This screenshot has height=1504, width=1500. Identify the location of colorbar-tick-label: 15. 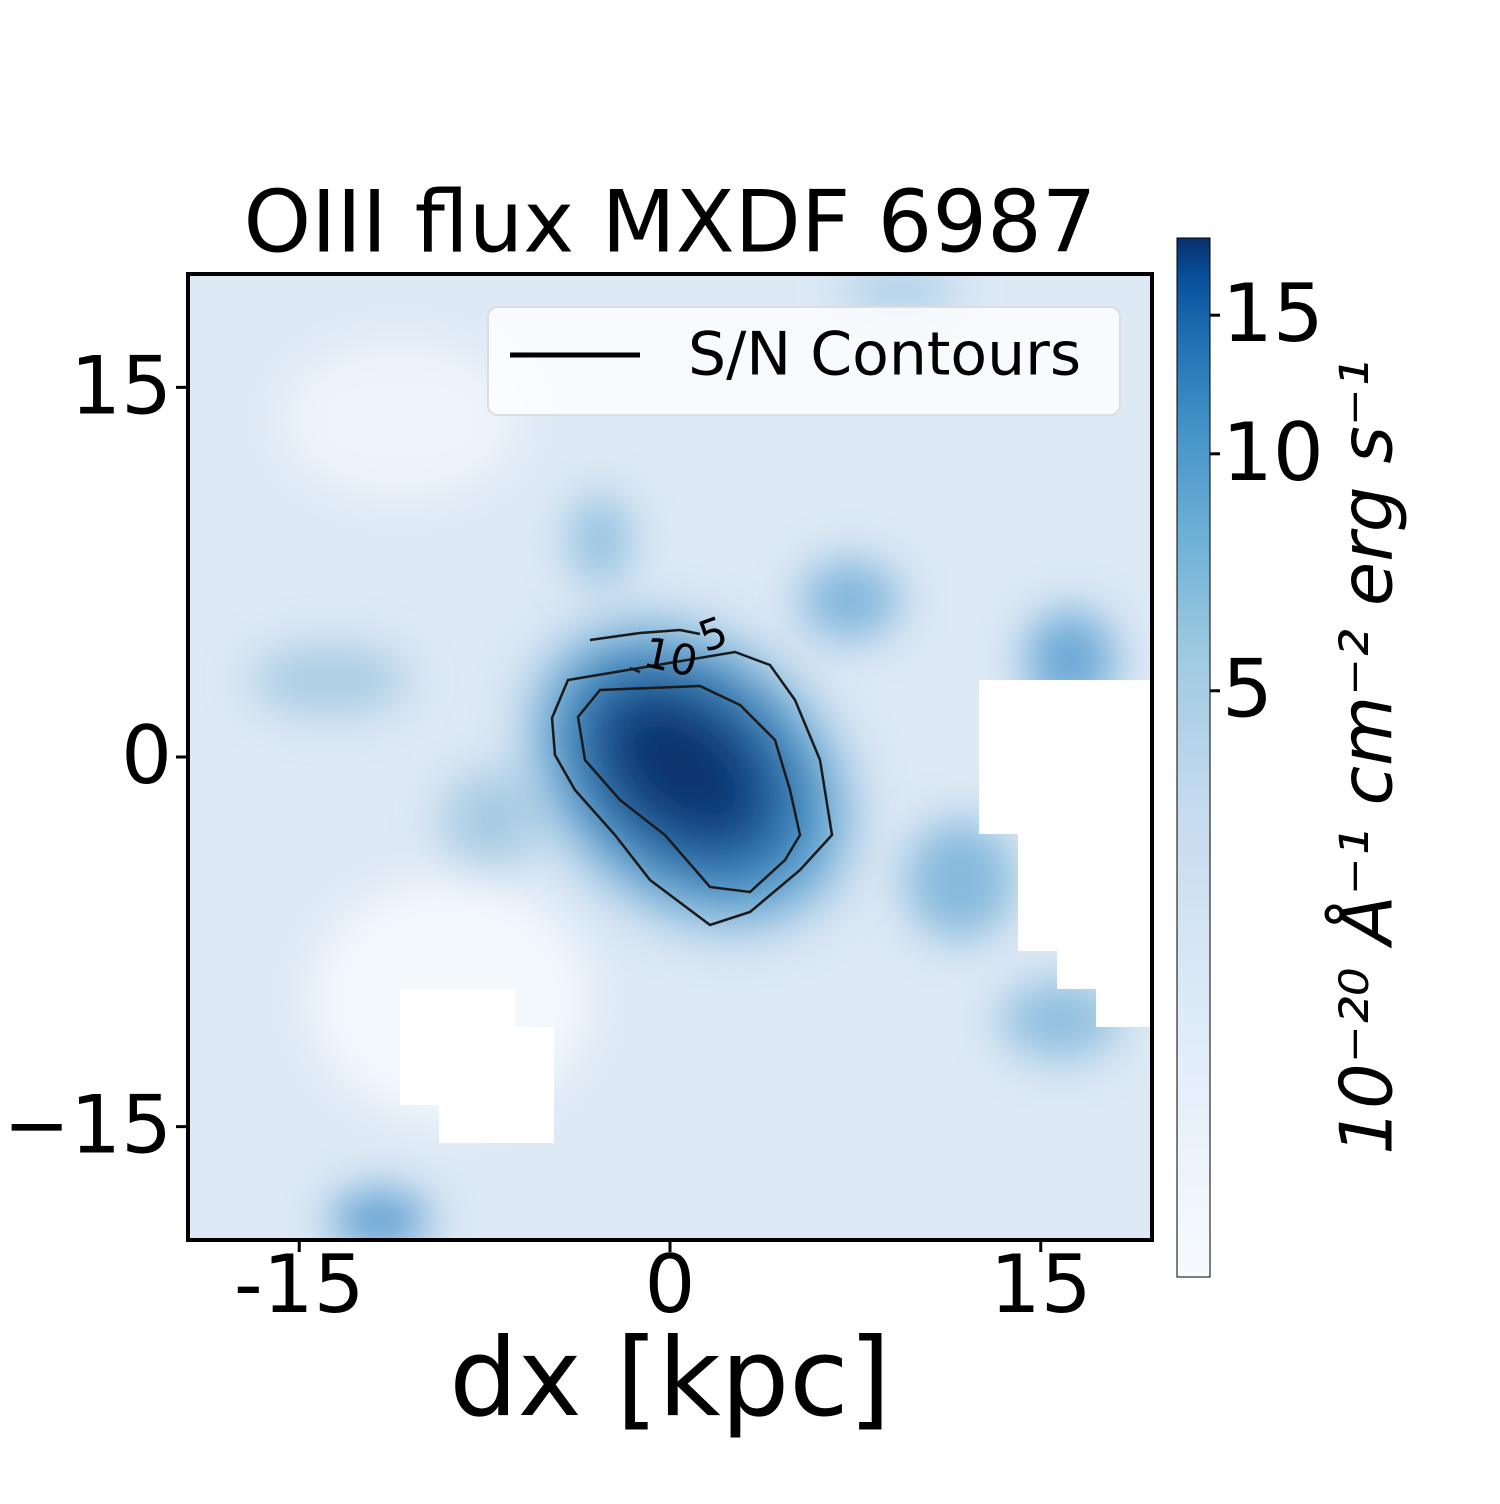
(1273, 313).